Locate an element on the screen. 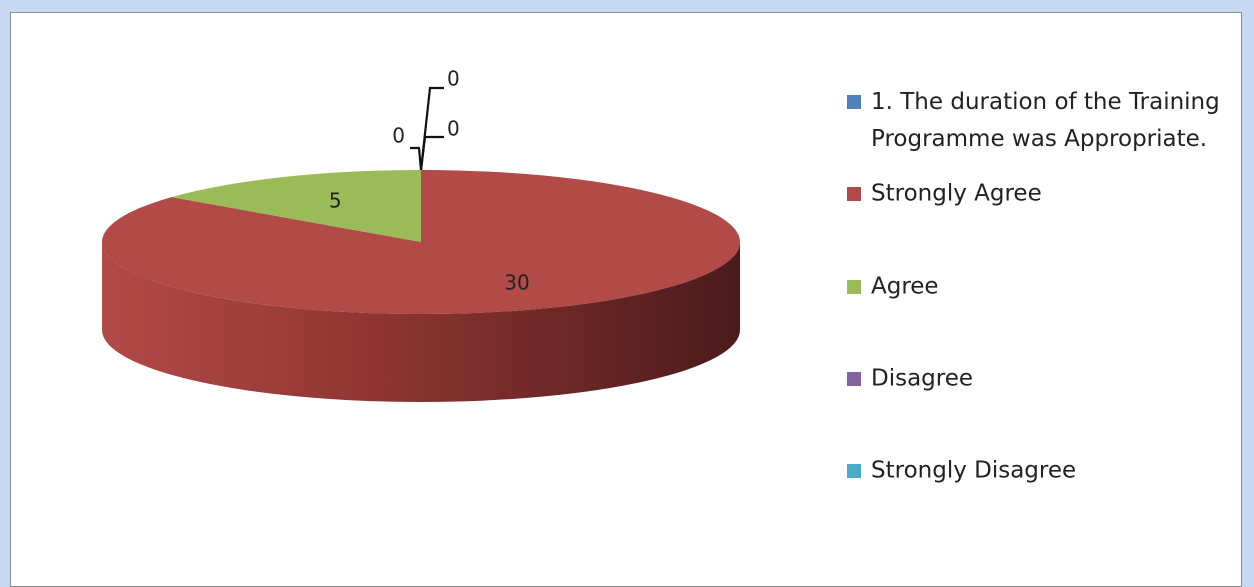  legend-swatch-1-the-duration-of-the-training-programme-was-appropriate is located at coordinates (854, 102).